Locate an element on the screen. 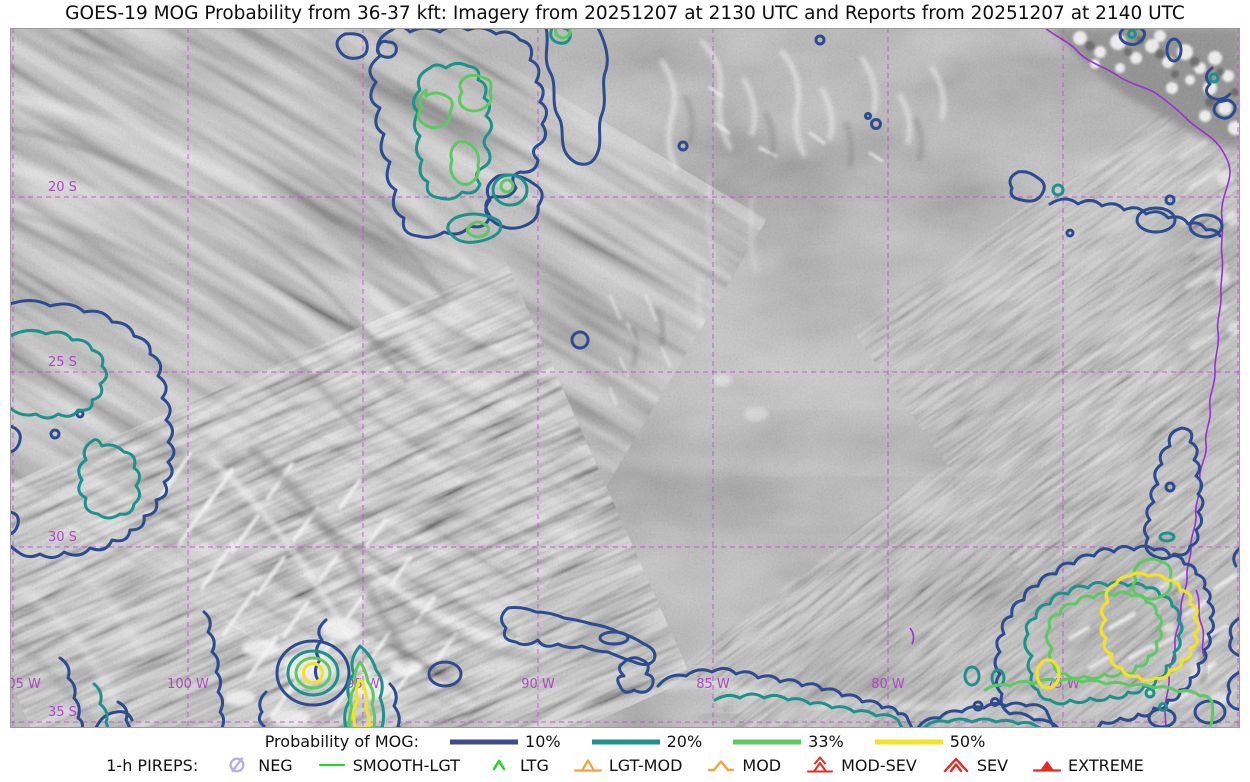 The height and width of the screenshot is (782, 1250). neg-label: NEG is located at coordinates (275, 765).